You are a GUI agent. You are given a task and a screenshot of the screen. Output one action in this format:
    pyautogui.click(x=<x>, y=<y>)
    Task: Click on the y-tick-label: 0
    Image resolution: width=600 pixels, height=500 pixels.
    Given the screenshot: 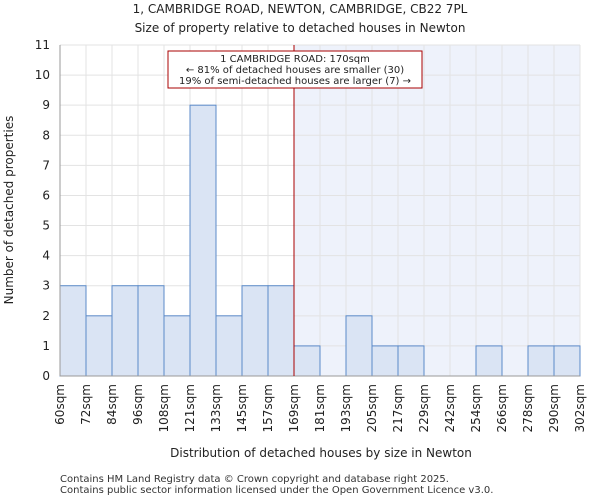 What is the action you would take?
    pyautogui.click(x=46, y=376)
    